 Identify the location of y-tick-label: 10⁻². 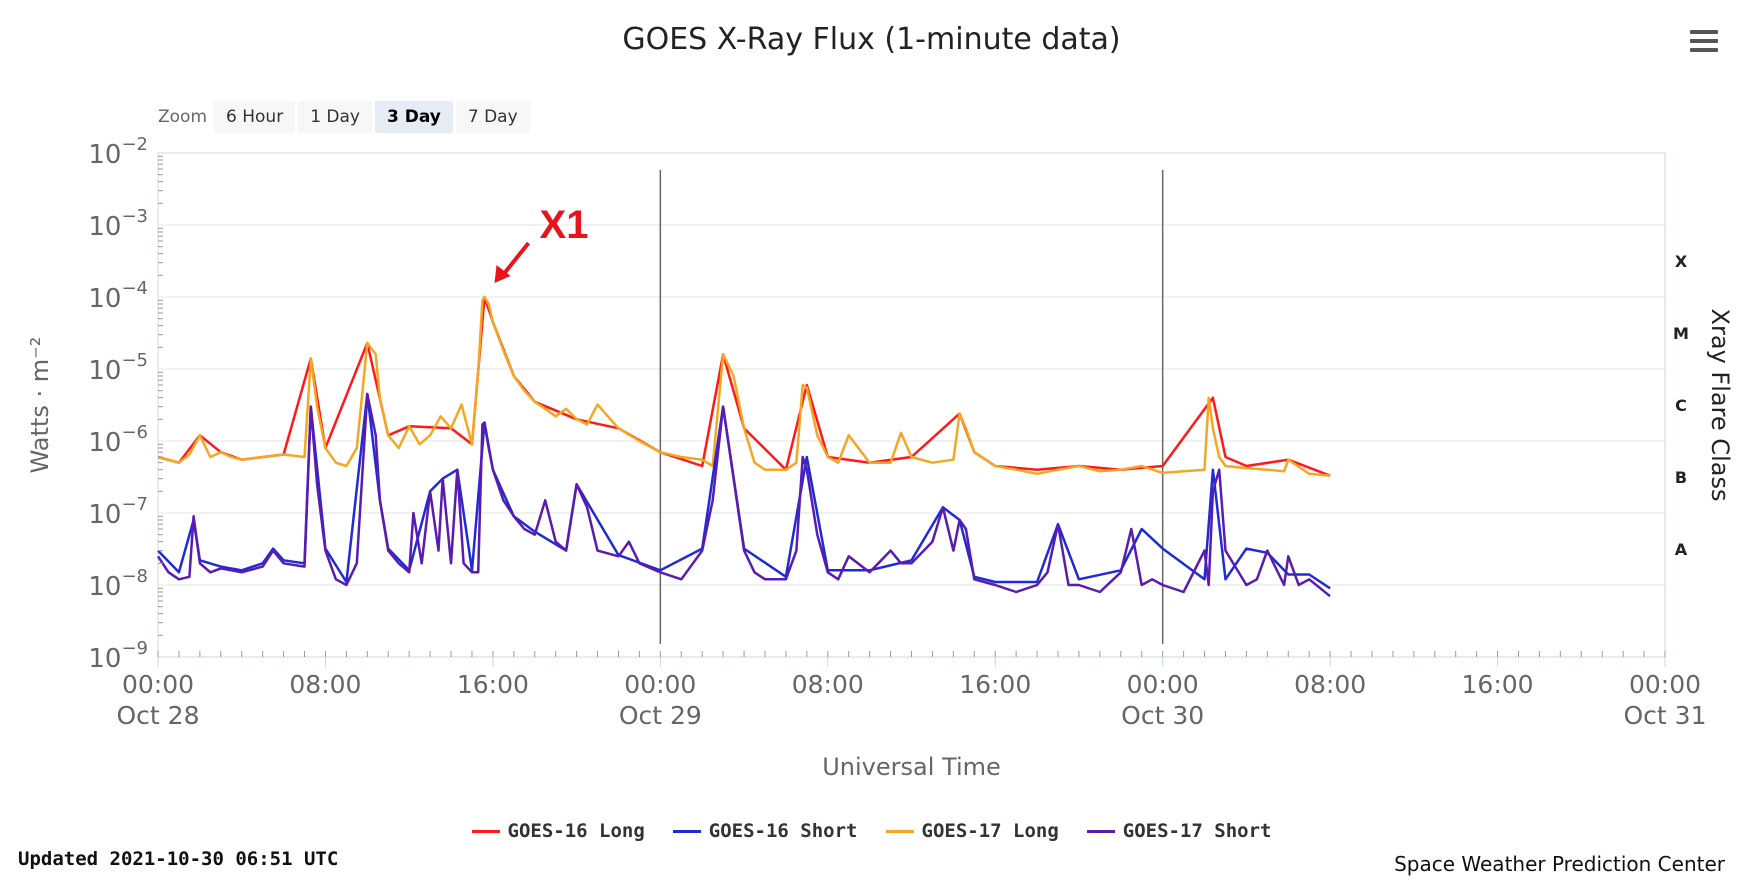
(118, 152).